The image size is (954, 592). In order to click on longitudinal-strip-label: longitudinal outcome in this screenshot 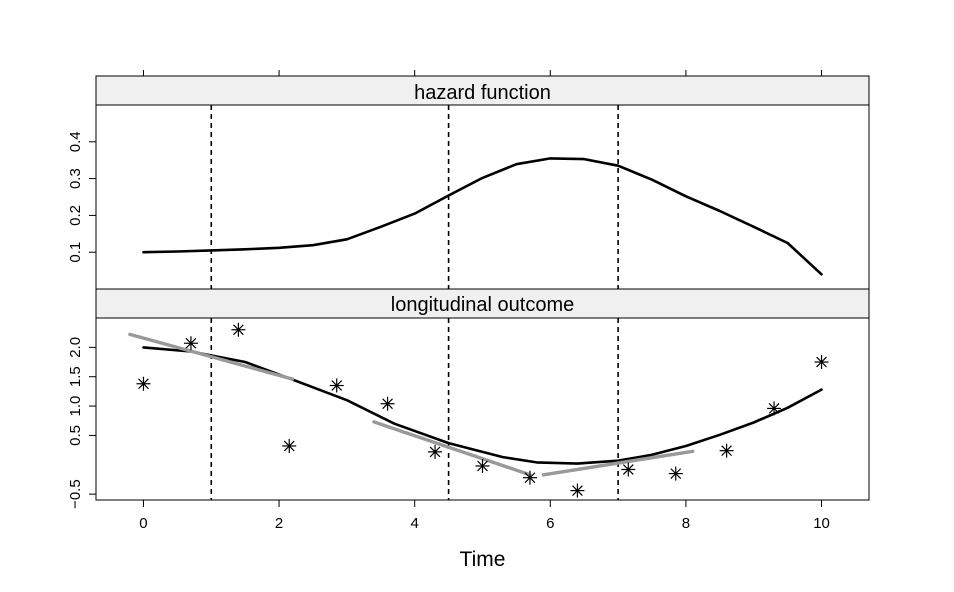, I will do `click(482, 305)`.